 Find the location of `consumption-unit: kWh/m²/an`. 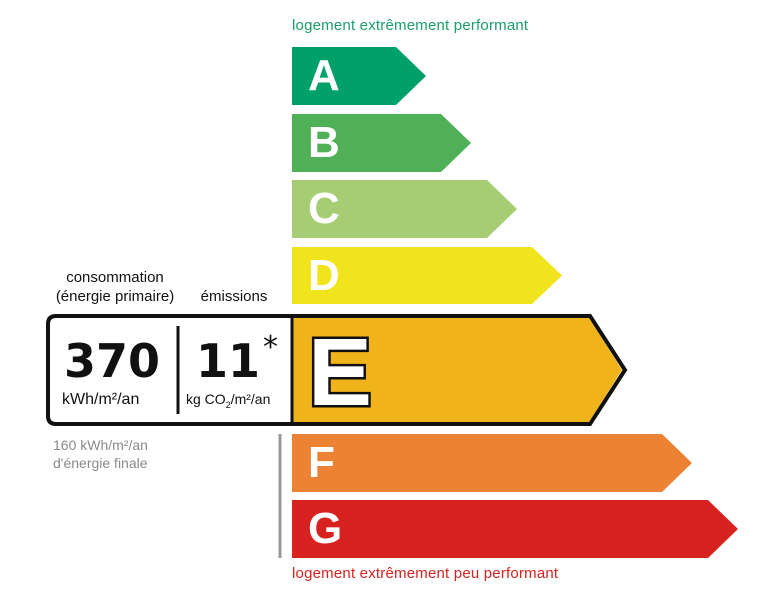

consumption-unit: kWh/m²/an is located at coordinates (101, 399).